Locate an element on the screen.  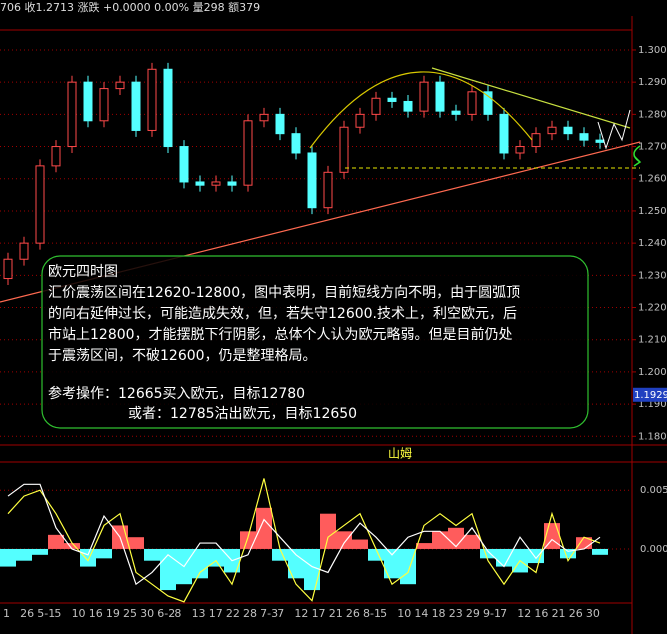
x-tick-label: 6-2 is located at coordinates (166, 613).